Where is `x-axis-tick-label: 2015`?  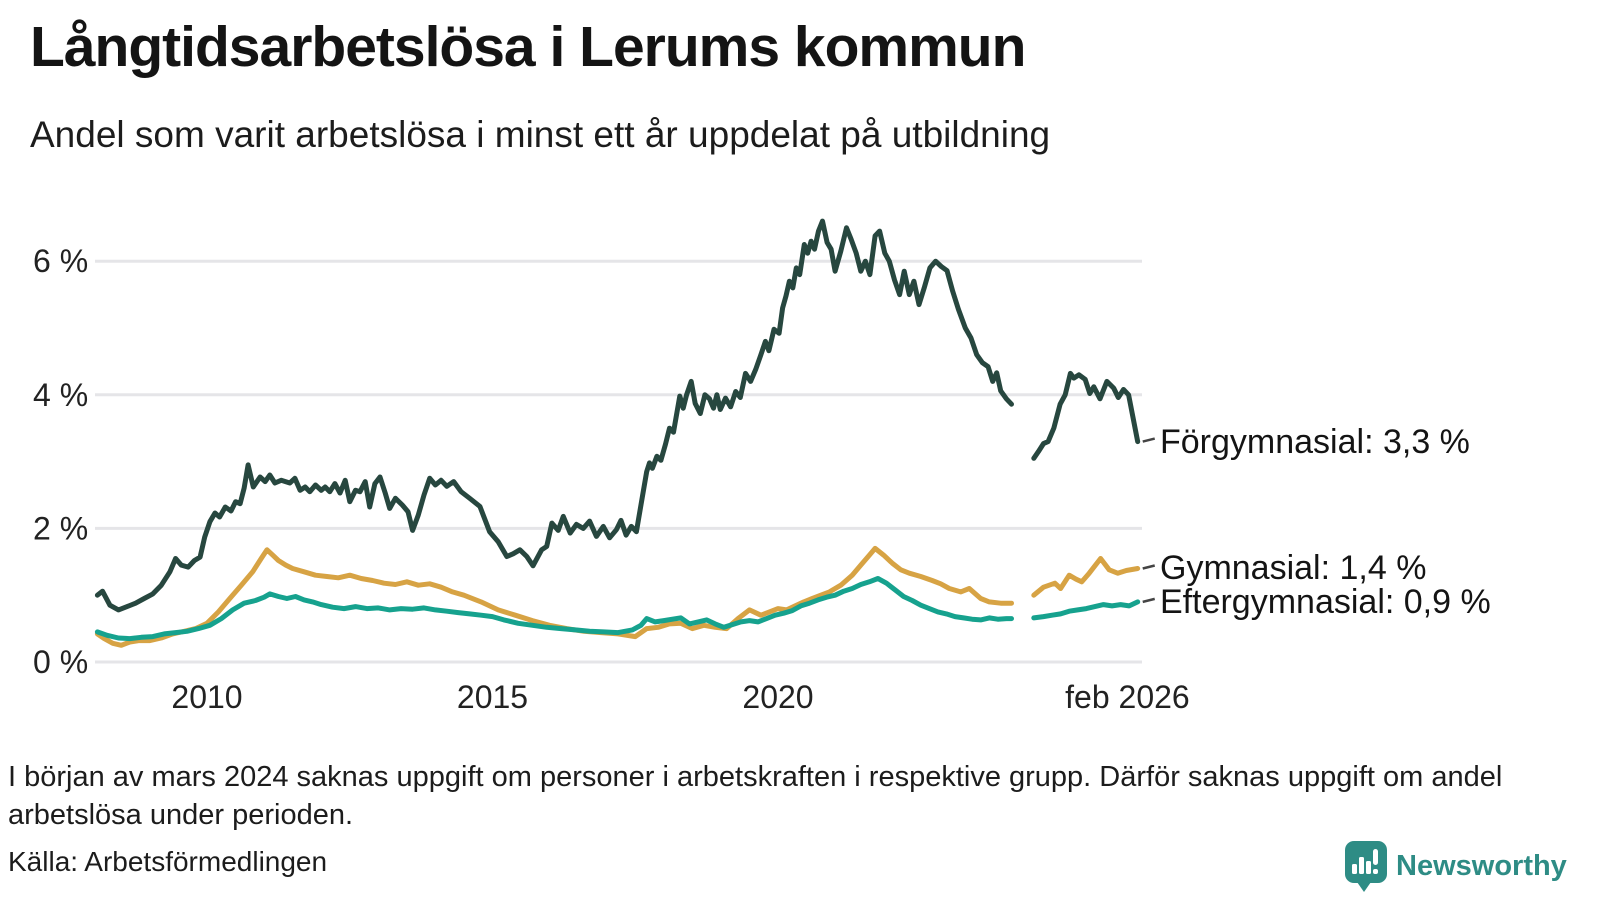
x-axis-tick-label: 2015 is located at coordinates (492, 697).